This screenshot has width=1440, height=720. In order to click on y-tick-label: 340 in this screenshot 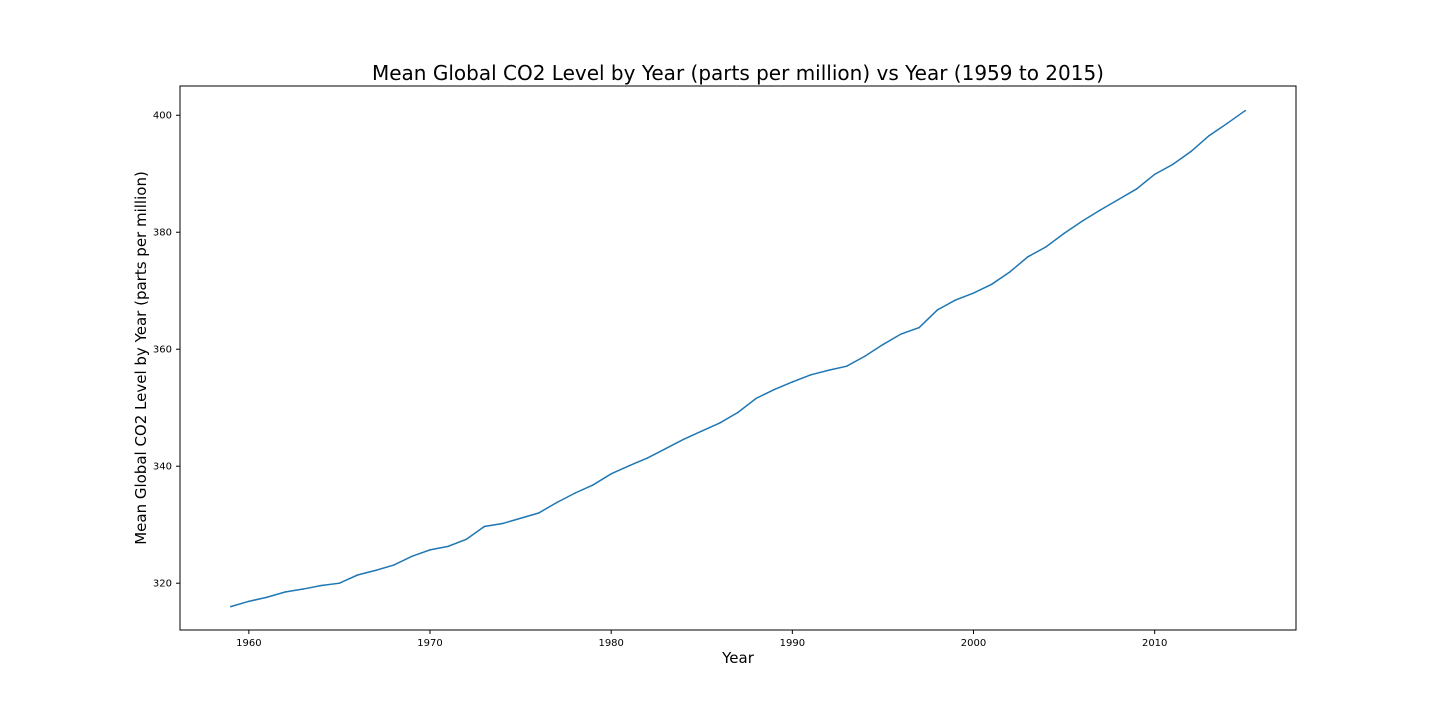, I will do `click(162, 467)`.